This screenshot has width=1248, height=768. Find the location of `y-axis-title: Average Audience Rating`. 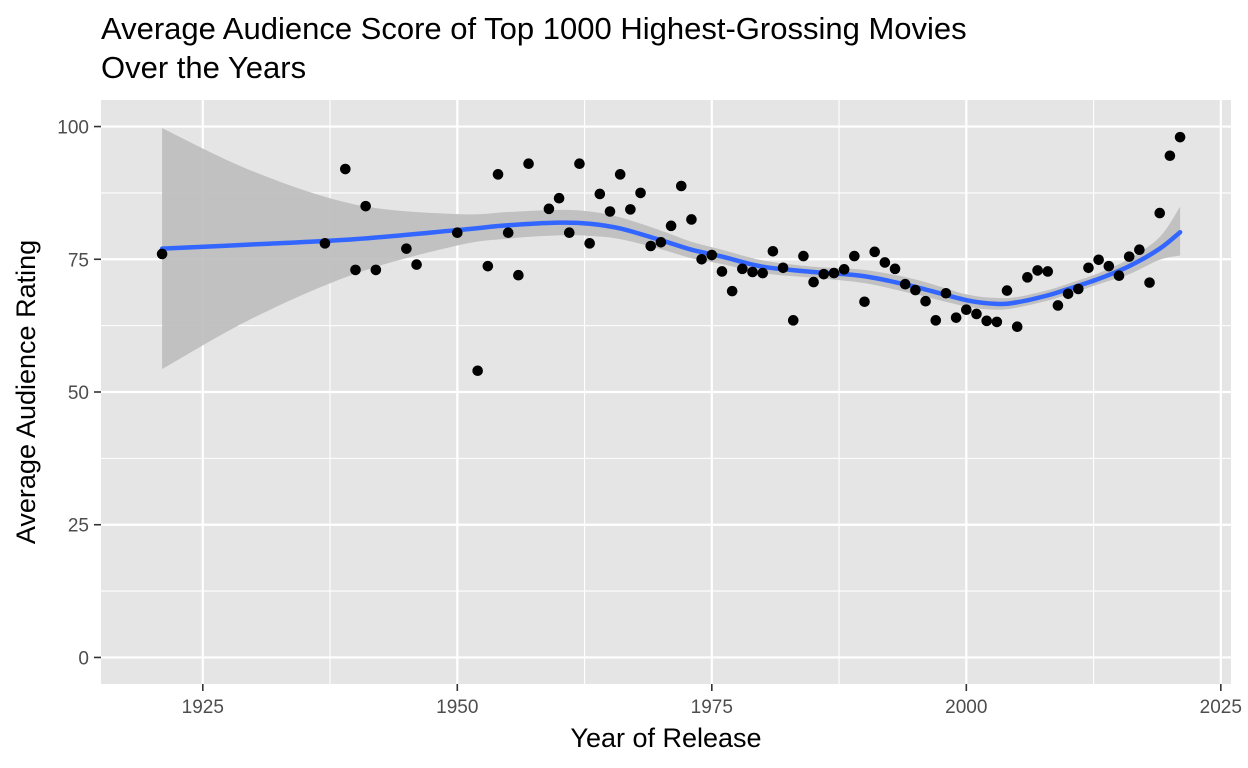

y-axis-title: Average Audience Rating is located at coordinates (26, 392).